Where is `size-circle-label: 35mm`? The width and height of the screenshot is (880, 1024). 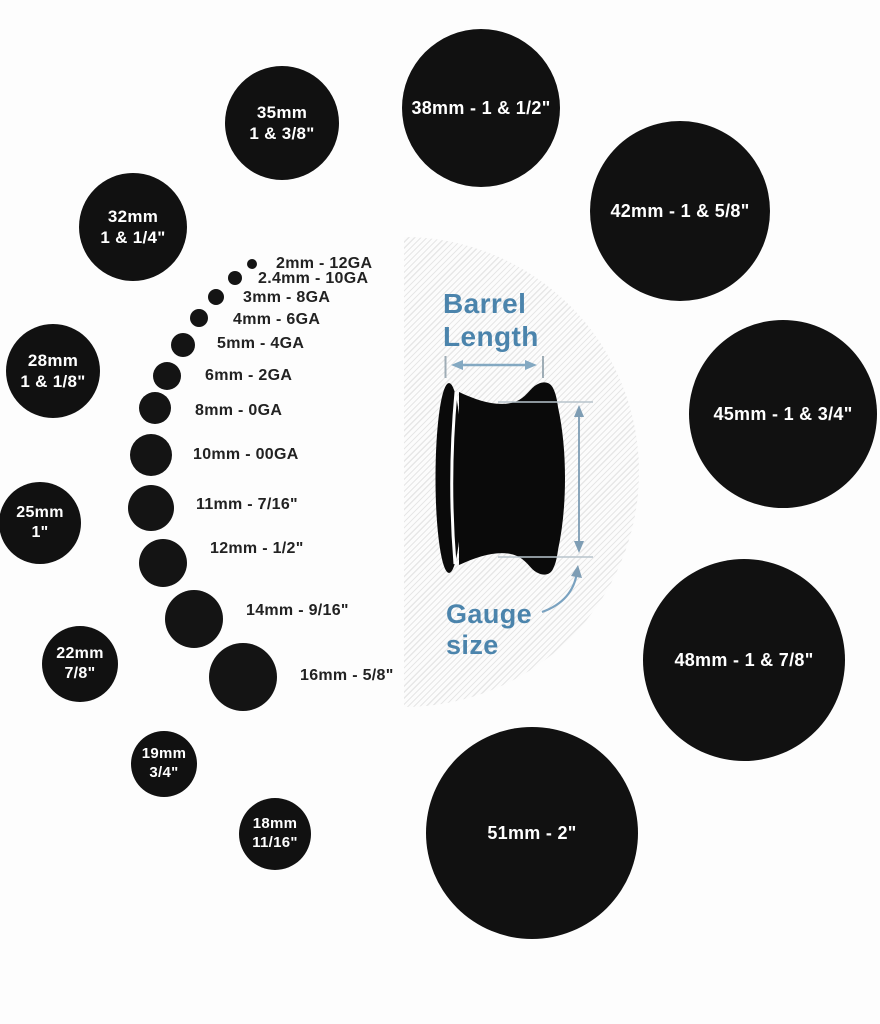 size-circle-label: 35mm is located at coordinates (282, 112).